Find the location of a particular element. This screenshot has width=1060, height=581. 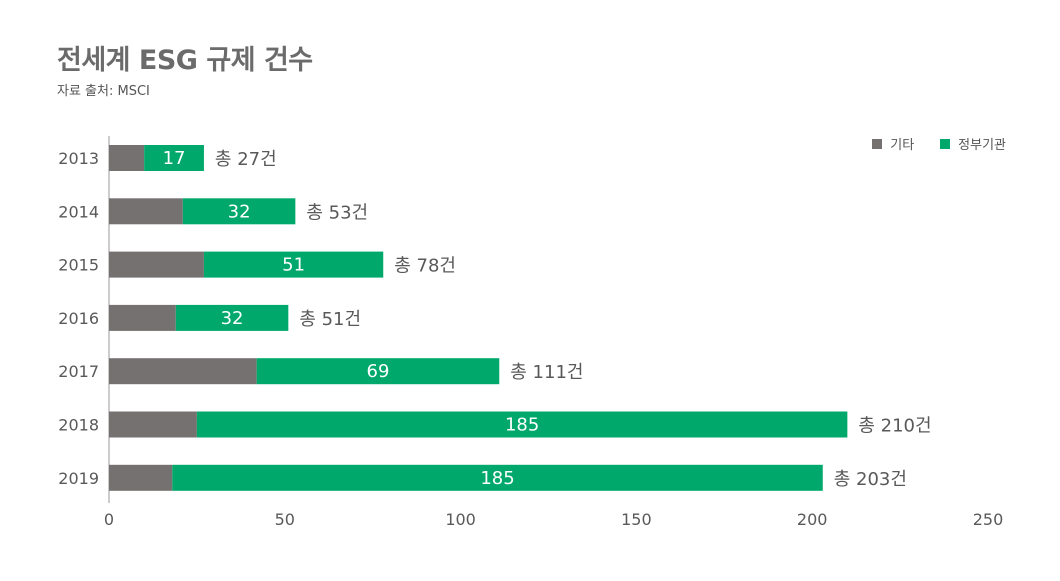

chart-title: 전세계 ESG 규제 건수 is located at coordinates (185, 60).